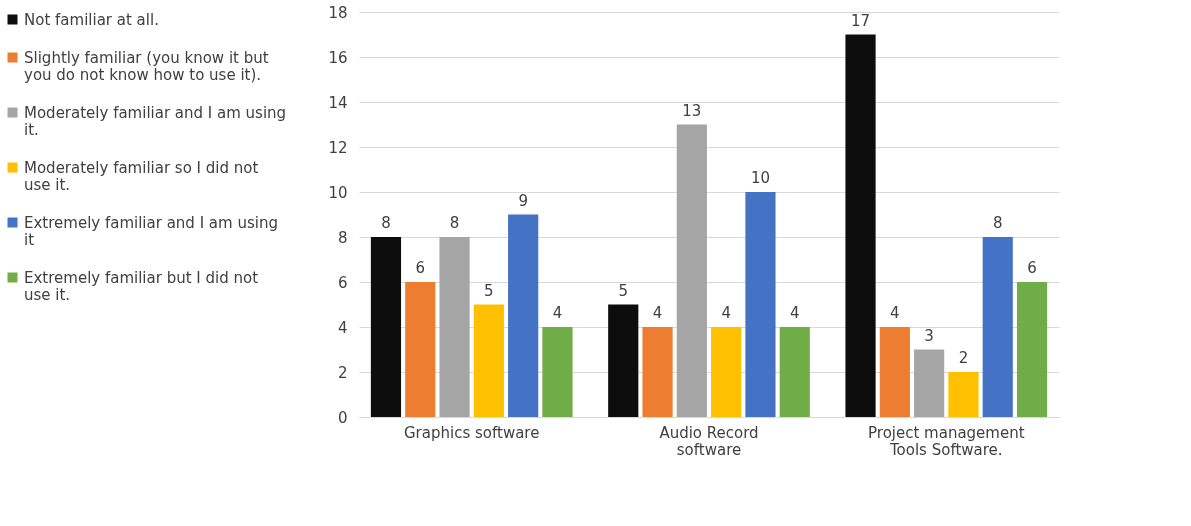 This screenshot has width=1191, height=526. Describe the element at coordinates (860, 20) in the screenshot. I see `data-label: 17` at that location.